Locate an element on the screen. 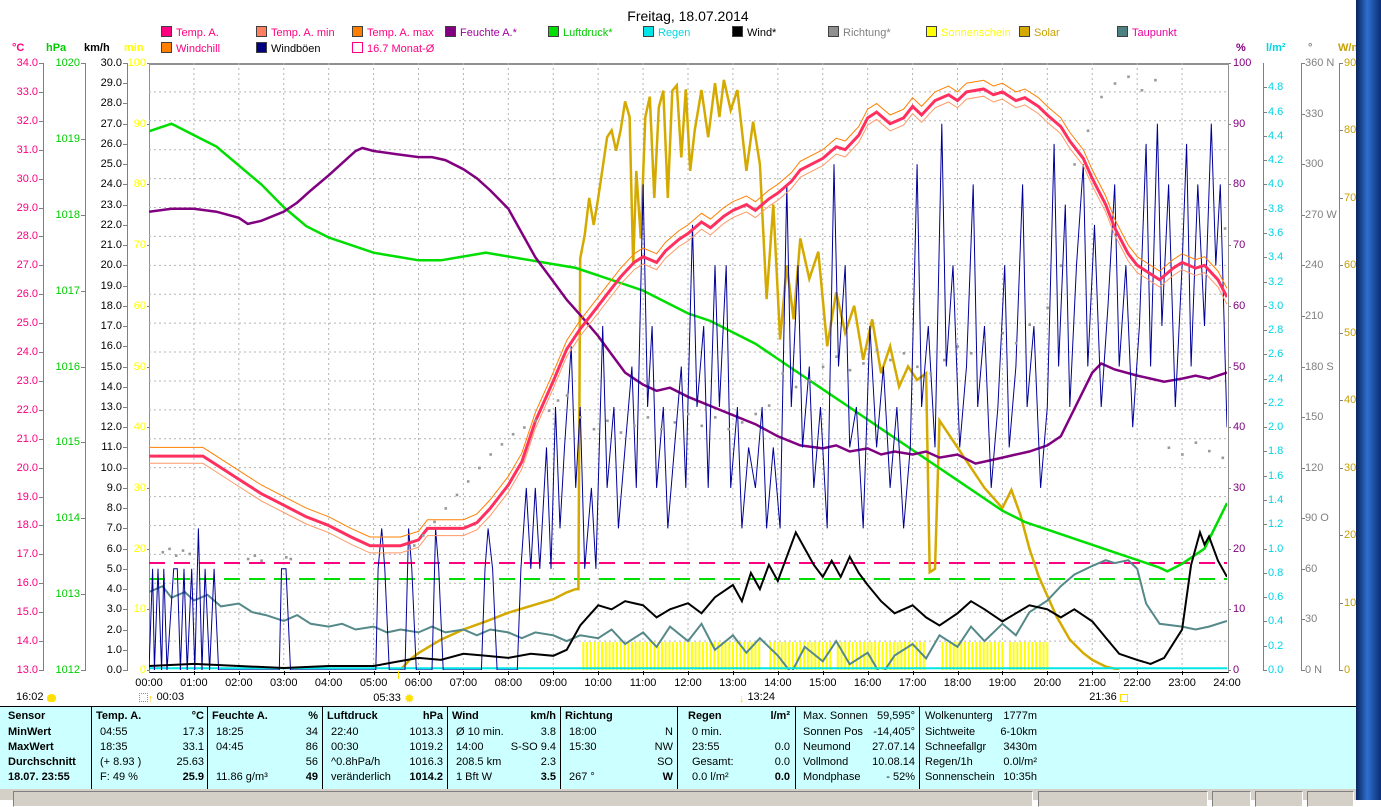  axis-line-tempC is located at coordinates (43, 367).